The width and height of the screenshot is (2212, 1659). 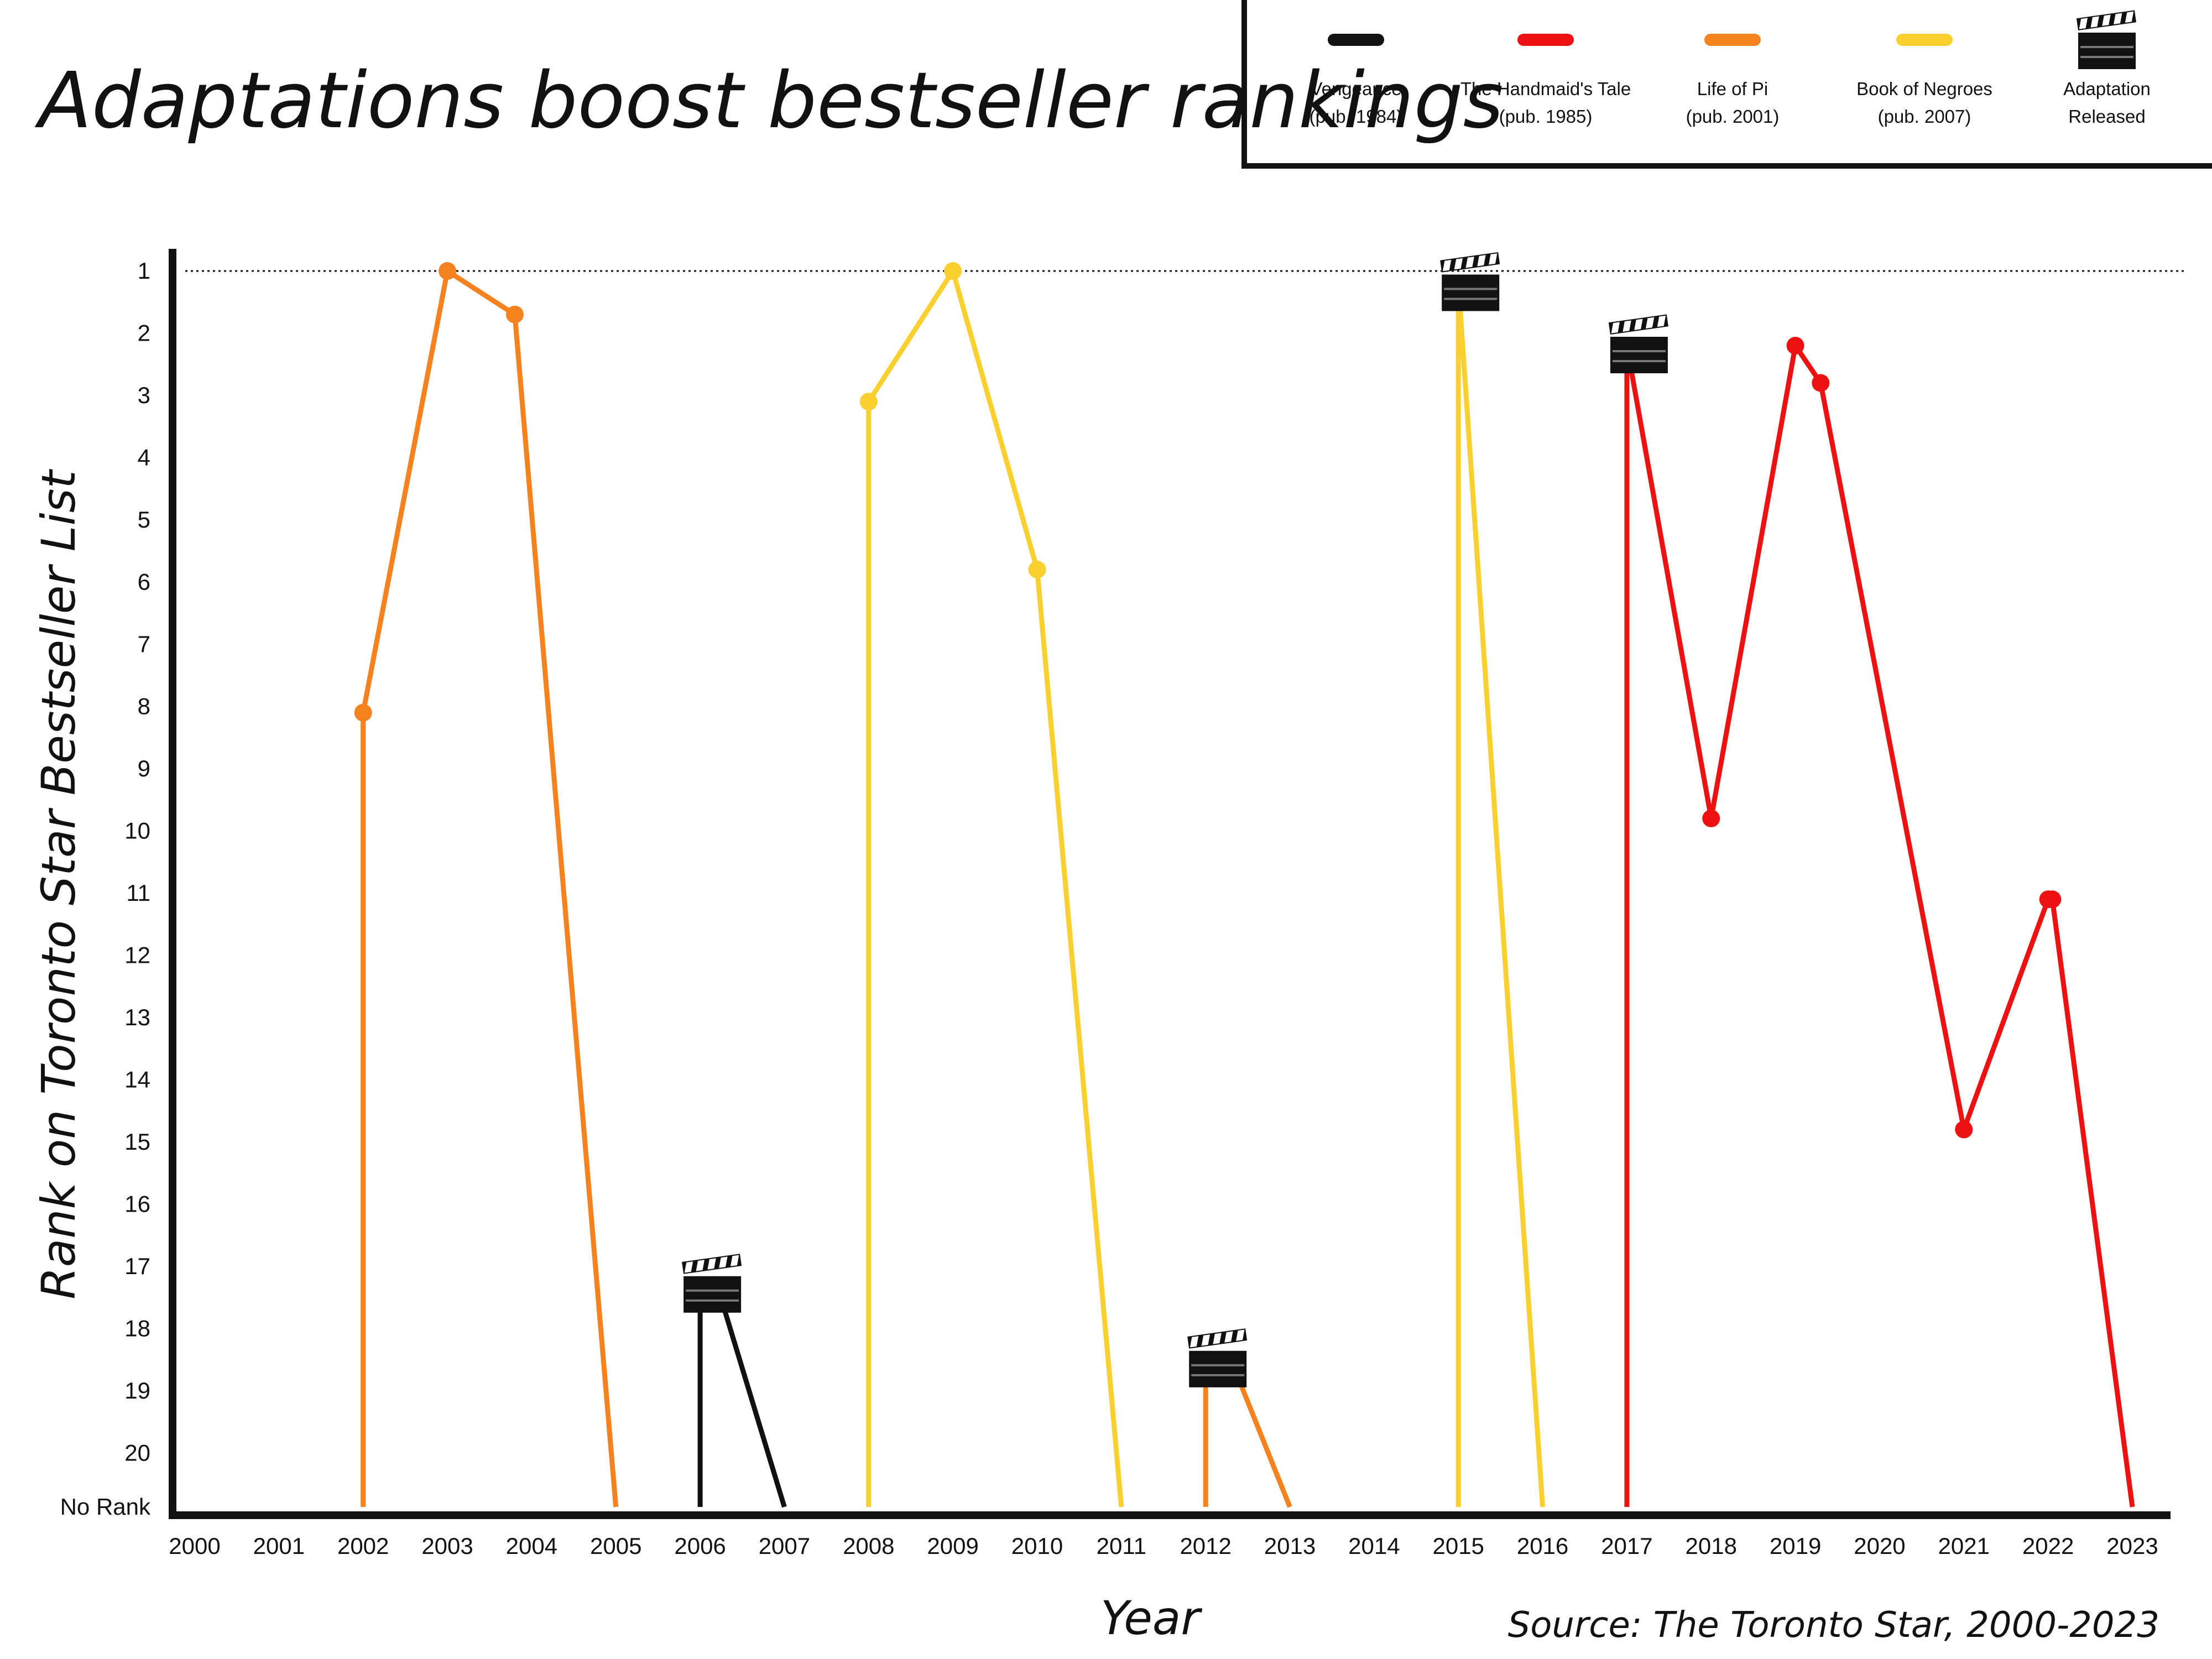 What do you see at coordinates (144, 520) in the screenshot?
I see `y-tick-label: 5` at bounding box center [144, 520].